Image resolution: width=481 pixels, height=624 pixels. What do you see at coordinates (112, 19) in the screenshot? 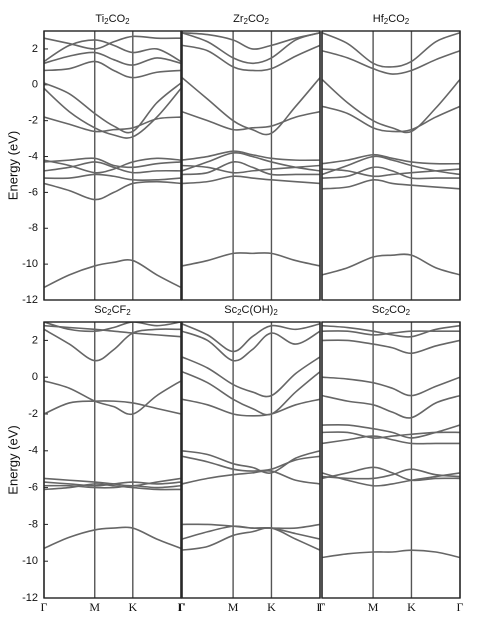
I see `panel-title: Ti2CO2` at bounding box center [112, 19].